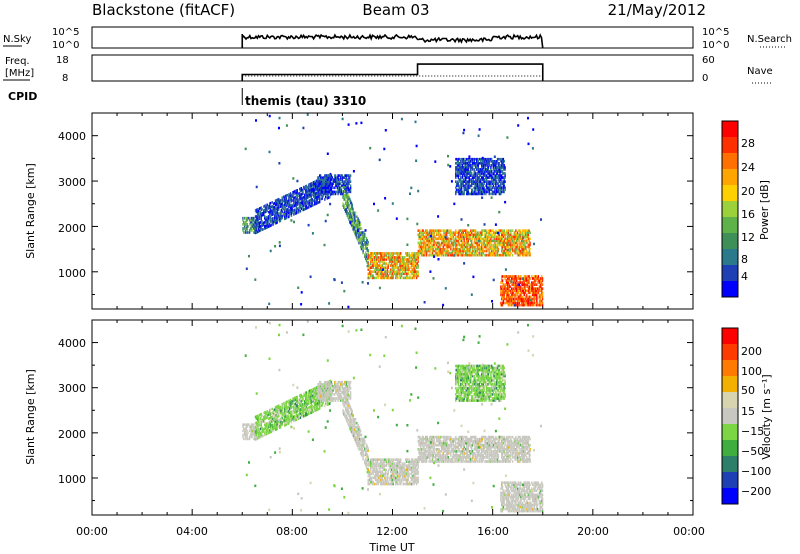  What do you see at coordinates (305, 101) in the screenshot?
I see `cpid-text: themis (tau) 3310` at bounding box center [305, 101].